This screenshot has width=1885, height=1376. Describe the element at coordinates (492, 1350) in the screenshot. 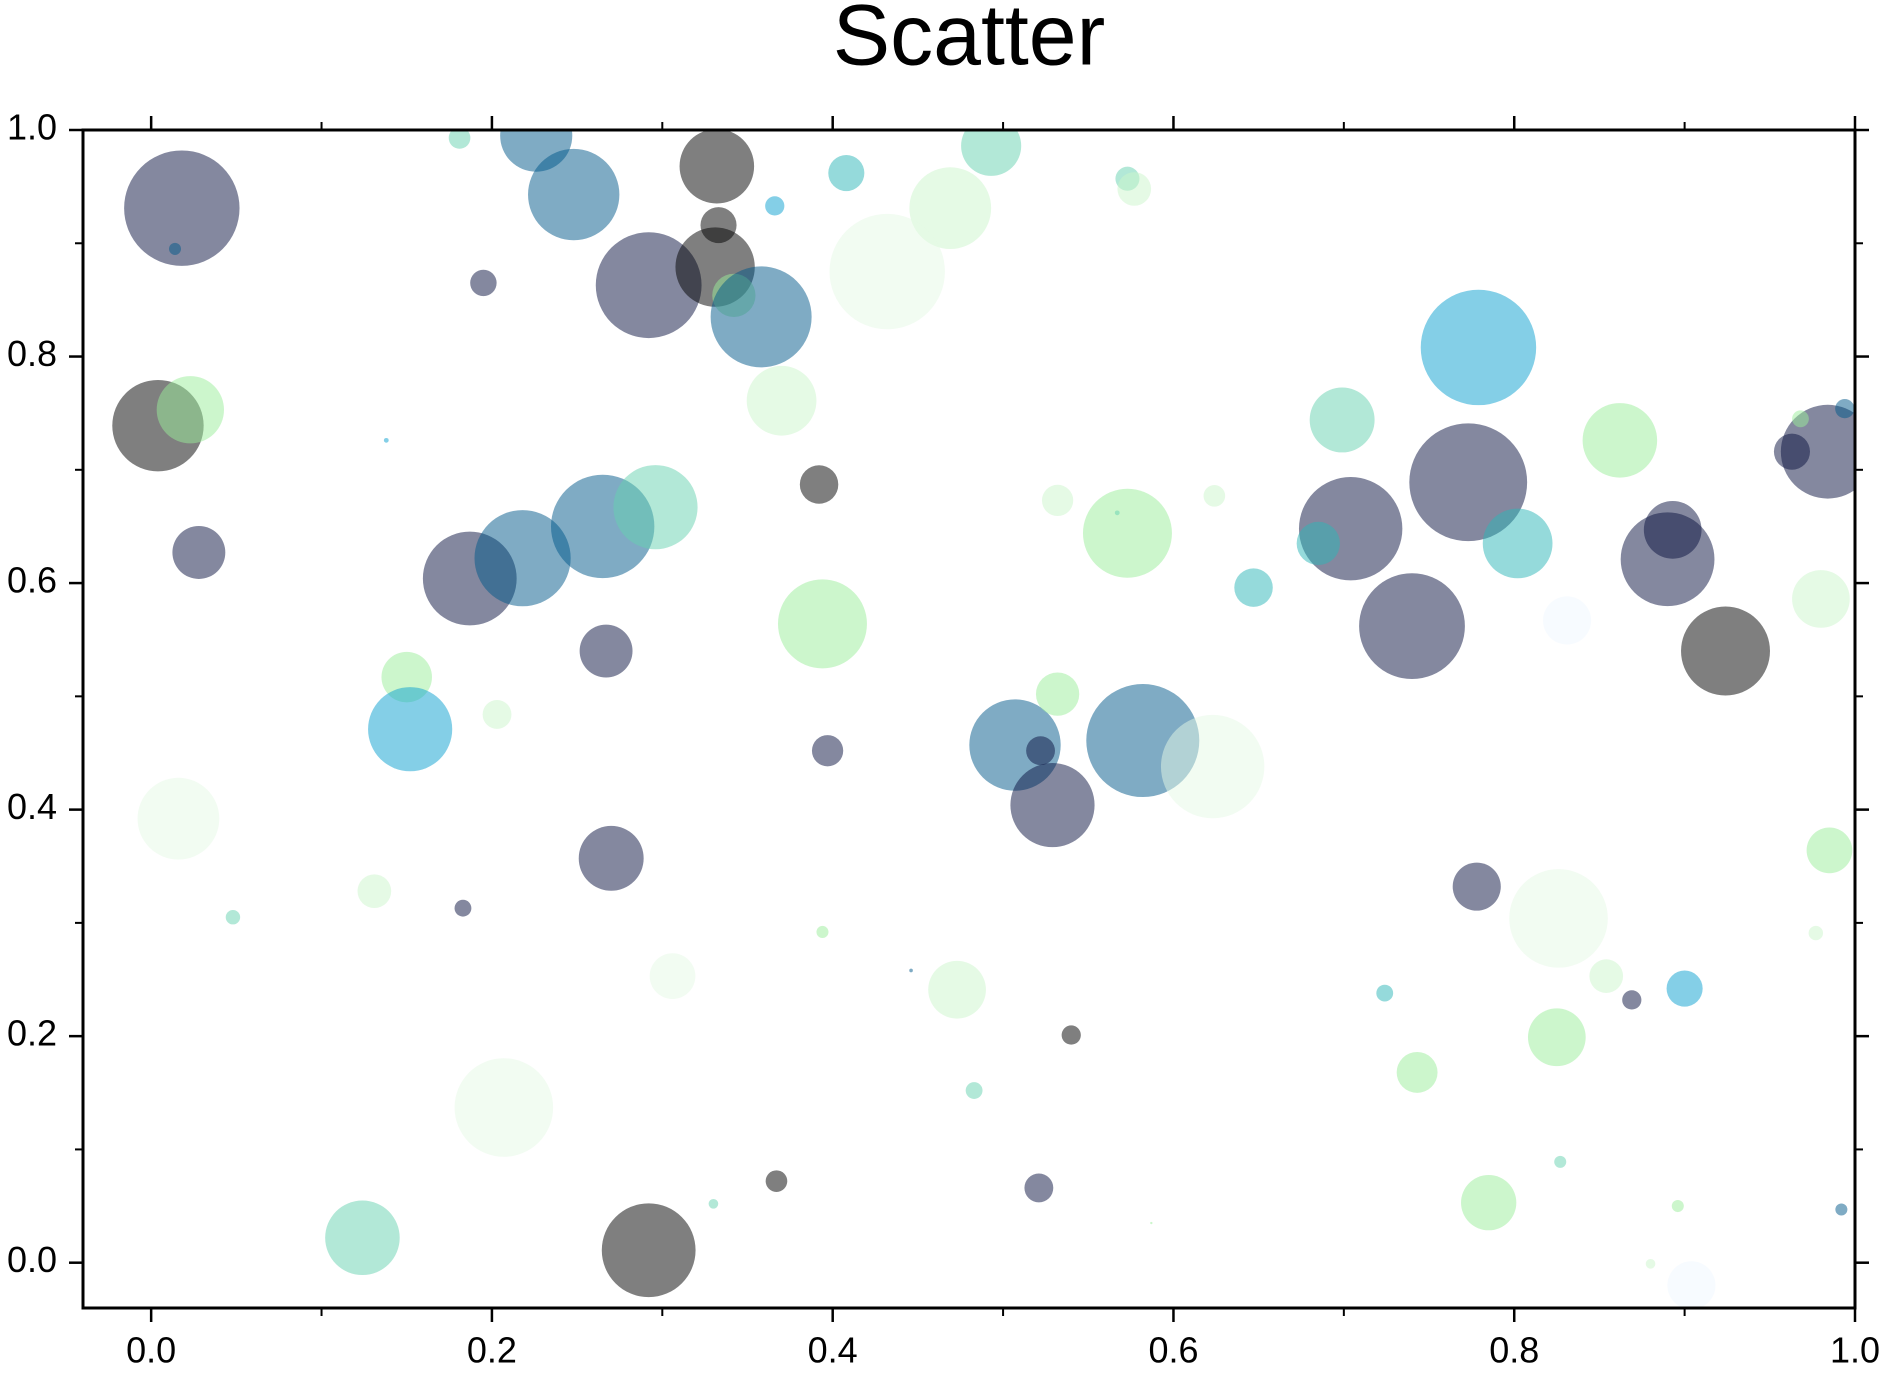

I see `x-tick-label: 0.2` at that location.